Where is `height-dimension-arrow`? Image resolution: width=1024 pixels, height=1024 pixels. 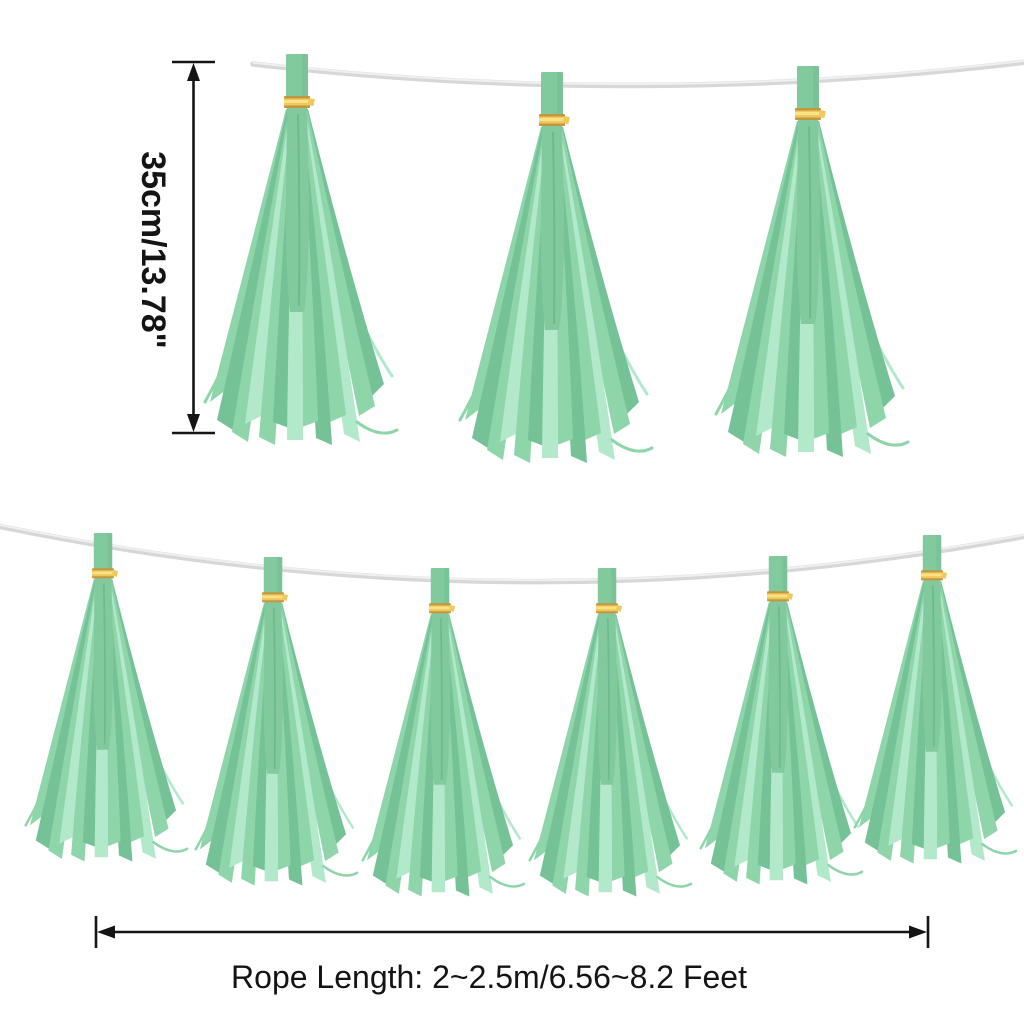
height-dimension-arrow is located at coordinates (193, 247).